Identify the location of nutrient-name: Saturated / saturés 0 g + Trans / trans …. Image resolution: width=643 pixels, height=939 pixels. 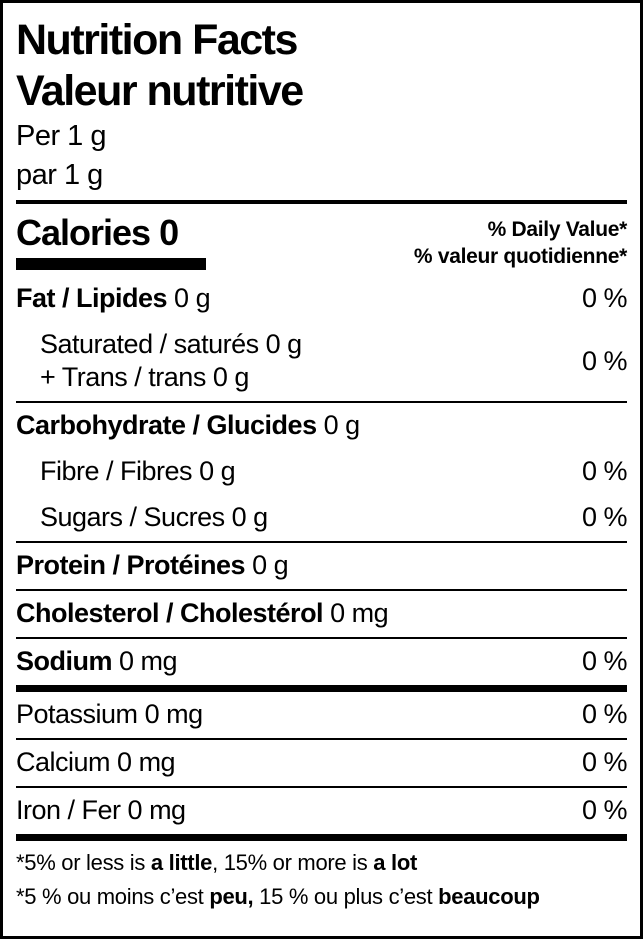
(159, 361).